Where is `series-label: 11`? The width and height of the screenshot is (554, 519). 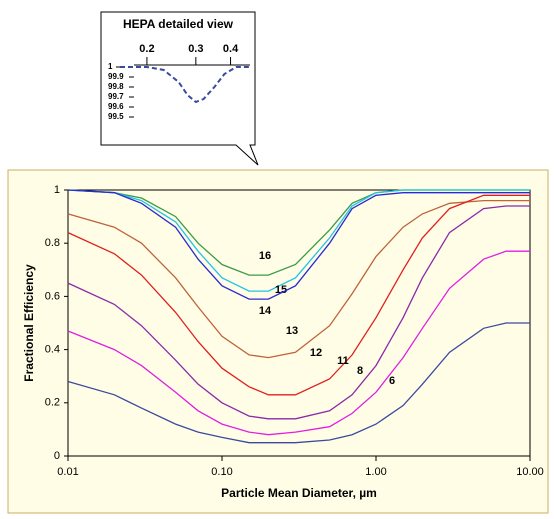 series-label: 11 is located at coordinates (343, 361).